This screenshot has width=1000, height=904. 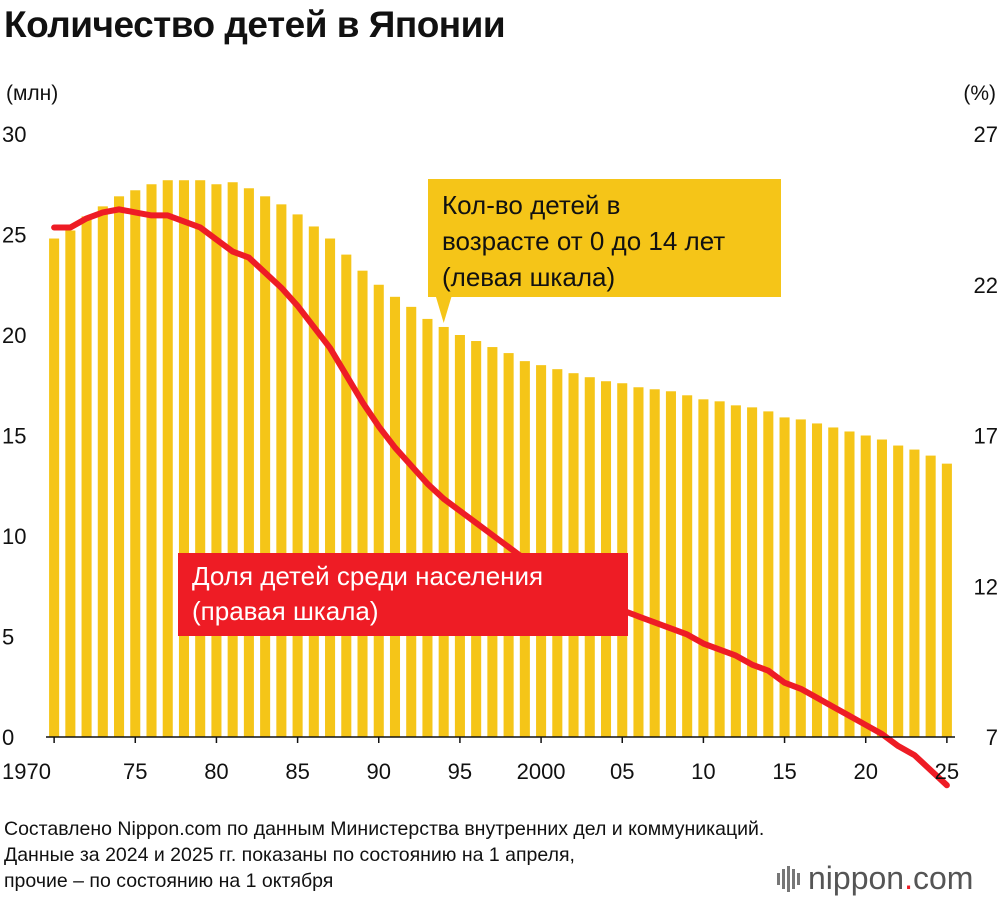 I want to click on x-tick-label: 25, so click(x=947, y=771).